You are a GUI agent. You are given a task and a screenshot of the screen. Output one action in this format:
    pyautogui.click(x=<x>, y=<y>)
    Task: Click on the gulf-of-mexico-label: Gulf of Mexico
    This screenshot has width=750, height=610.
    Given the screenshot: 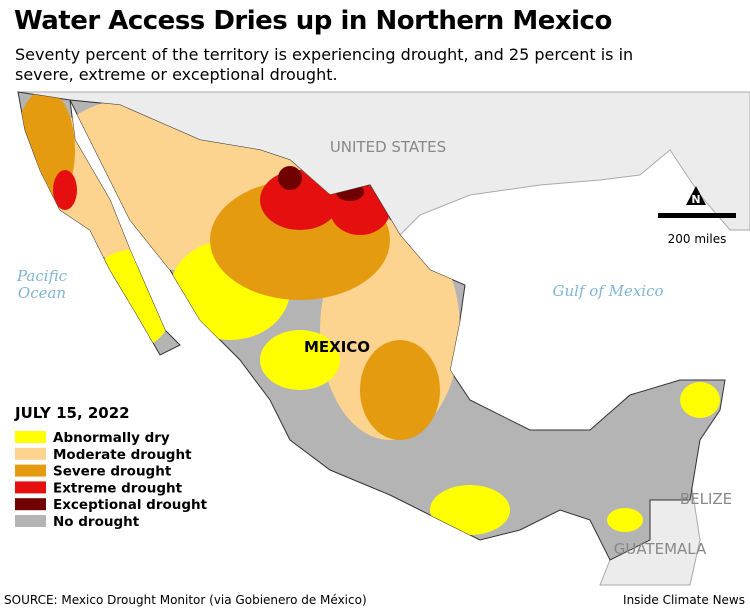 What is the action you would take?
    pyautogui.click(x=607, y=291)
    